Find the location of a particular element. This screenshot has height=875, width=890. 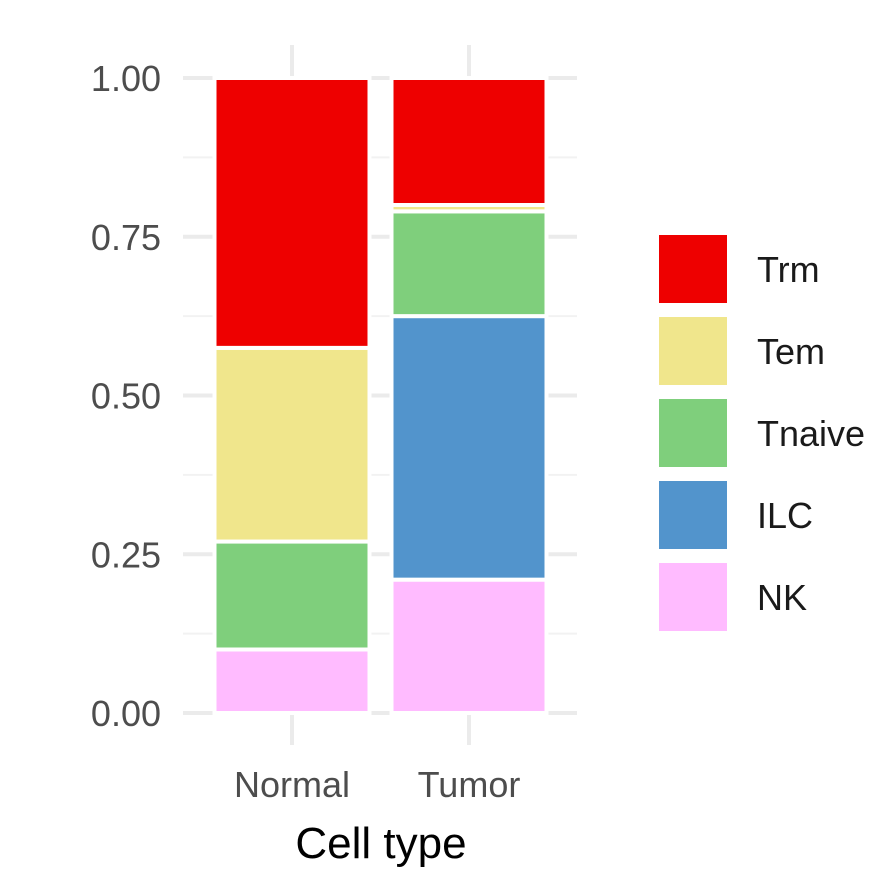

legend-label-tem: Tem is located at coordinates (791, 351).